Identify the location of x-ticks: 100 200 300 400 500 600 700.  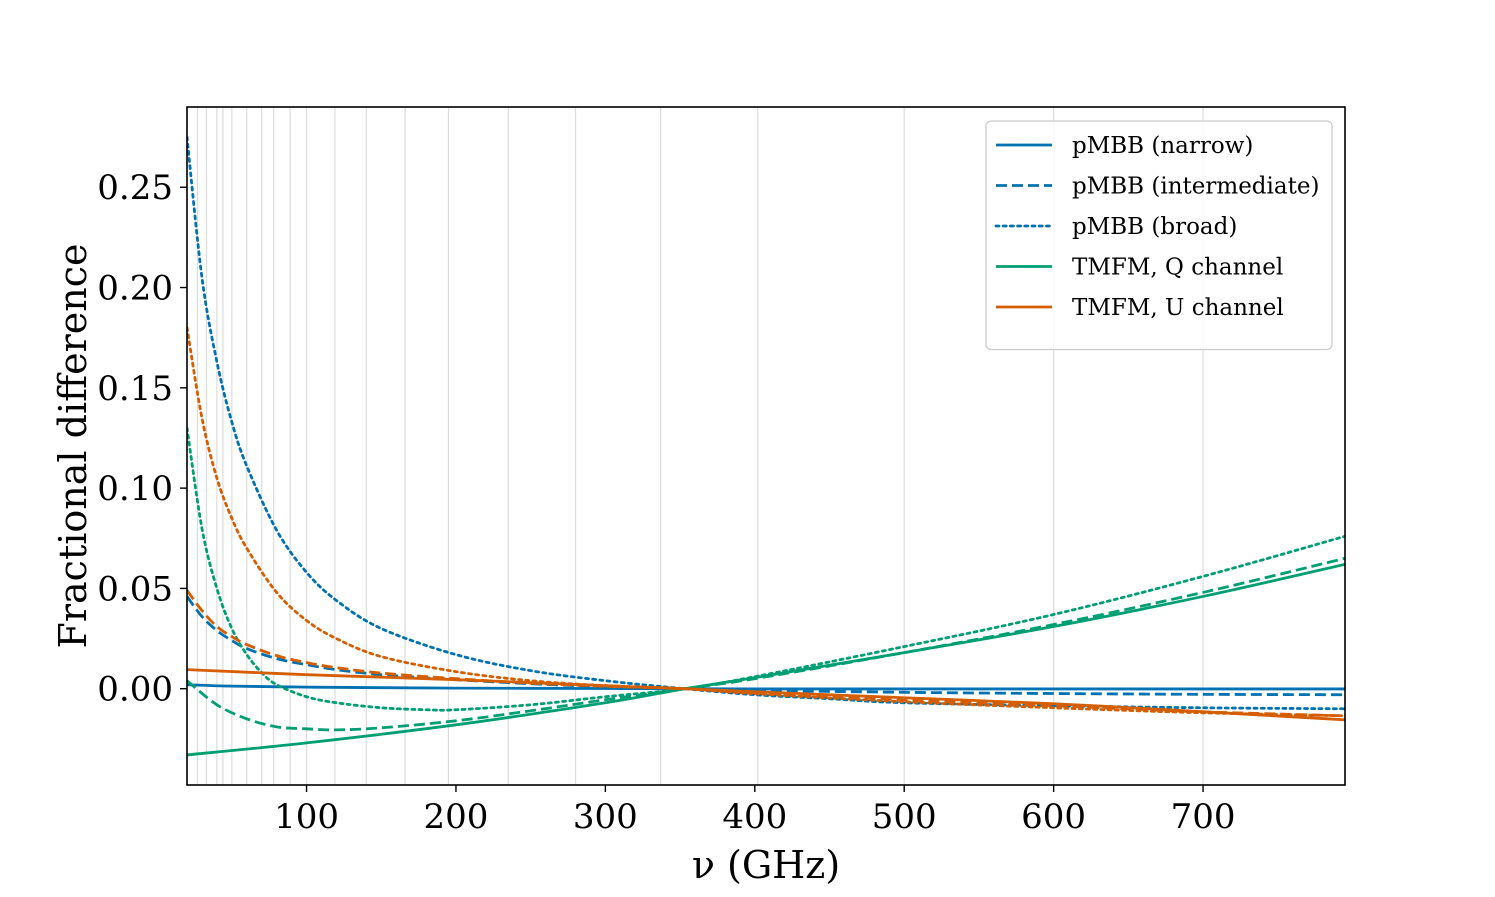
(755, 811).